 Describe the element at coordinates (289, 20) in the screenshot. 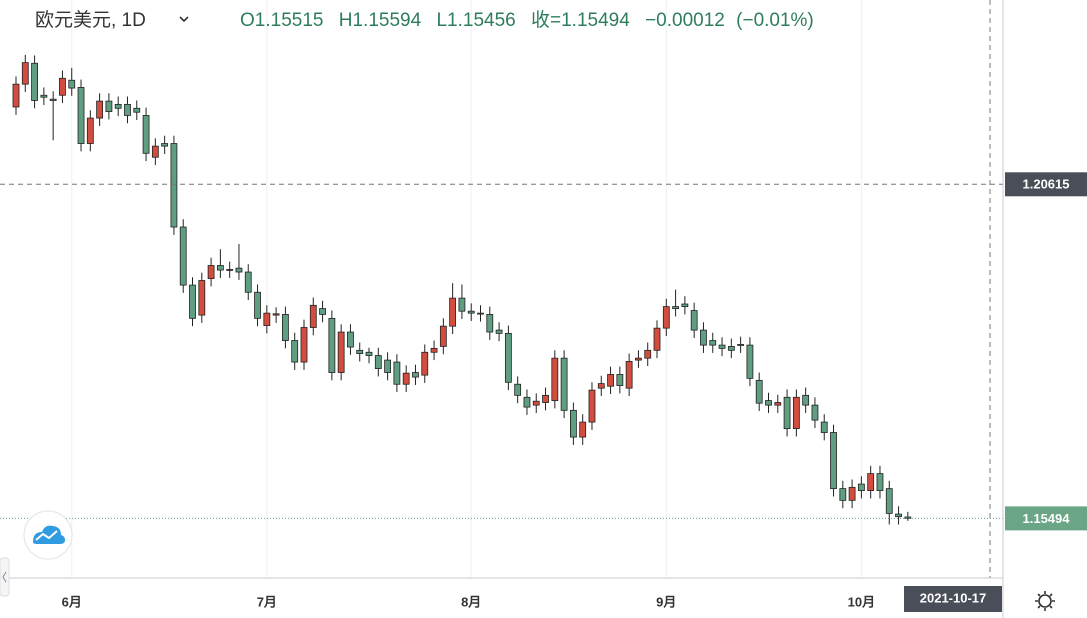

I see `ohlc-value: 1.15515` at that location.